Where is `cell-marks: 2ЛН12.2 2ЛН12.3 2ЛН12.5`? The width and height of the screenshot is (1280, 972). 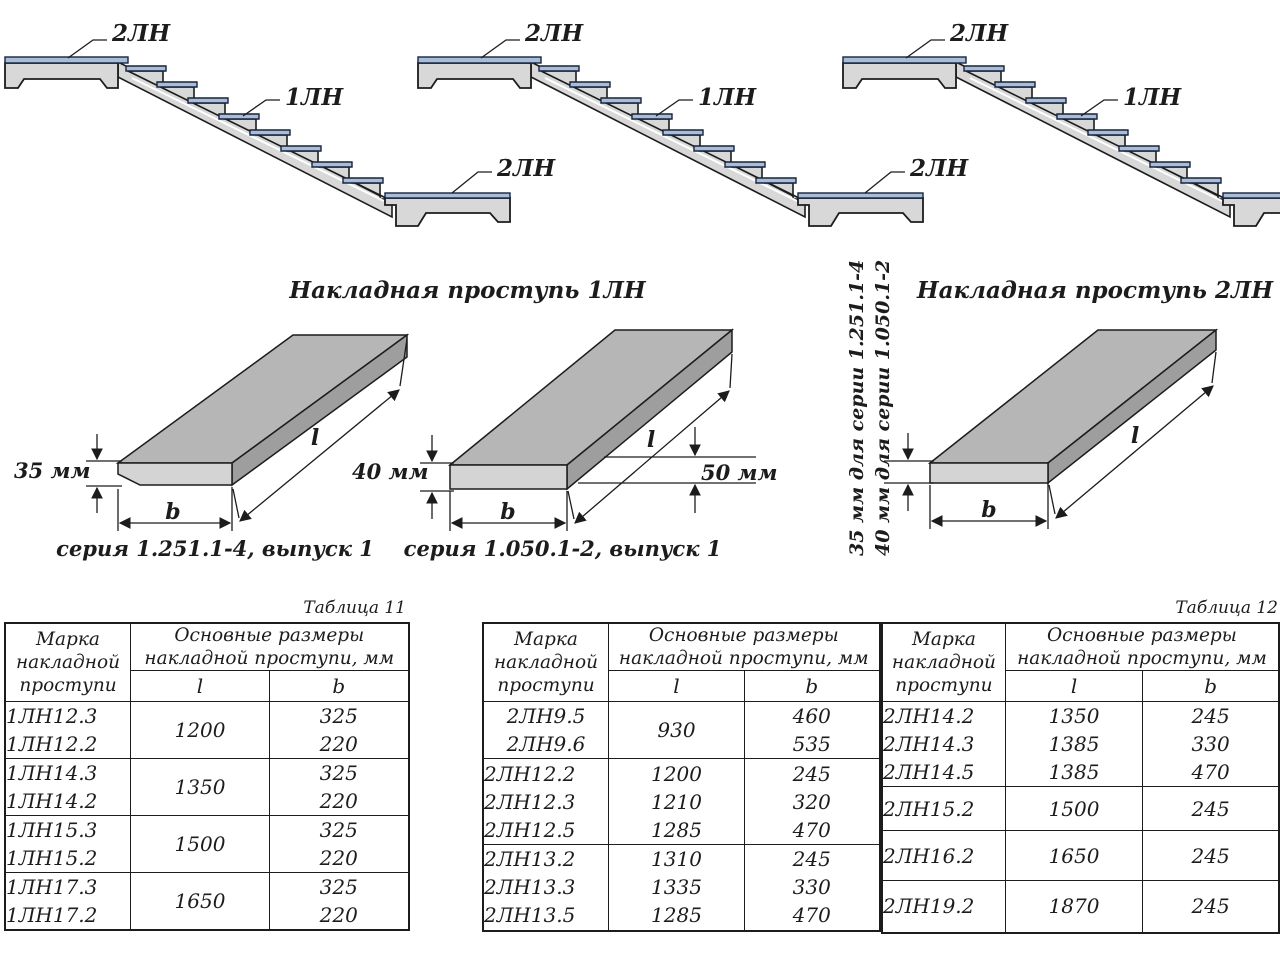 cell-marks: 2ЛН12.2 2ЛН12.3 2ЛН12.5 is located at coordinates (545, 801).